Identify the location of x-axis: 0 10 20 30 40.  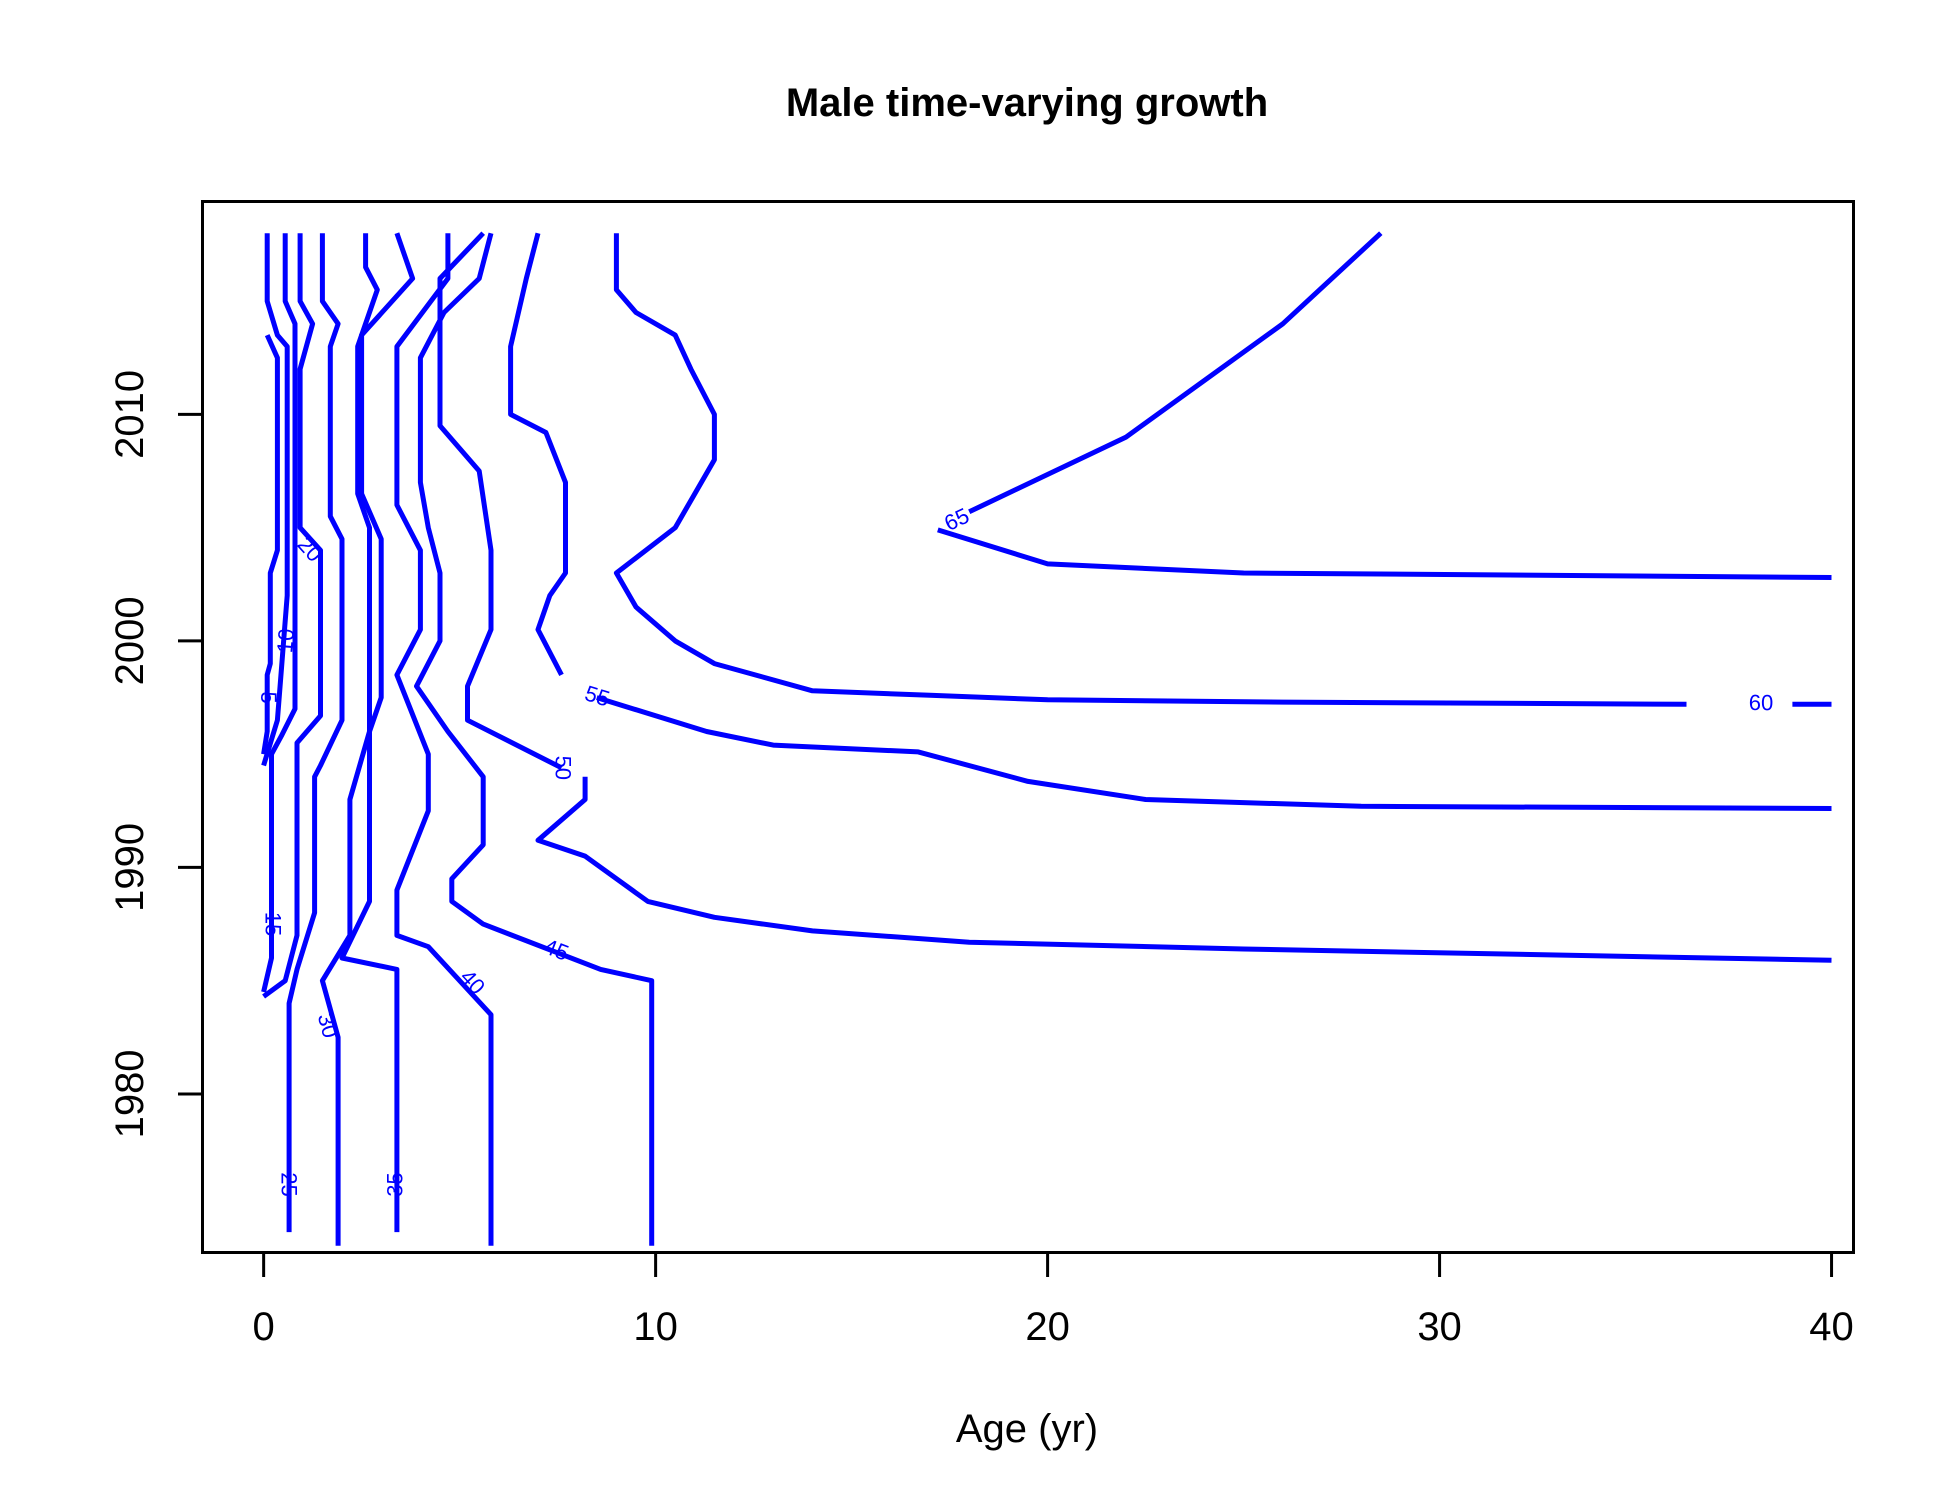
(1053, 1300).